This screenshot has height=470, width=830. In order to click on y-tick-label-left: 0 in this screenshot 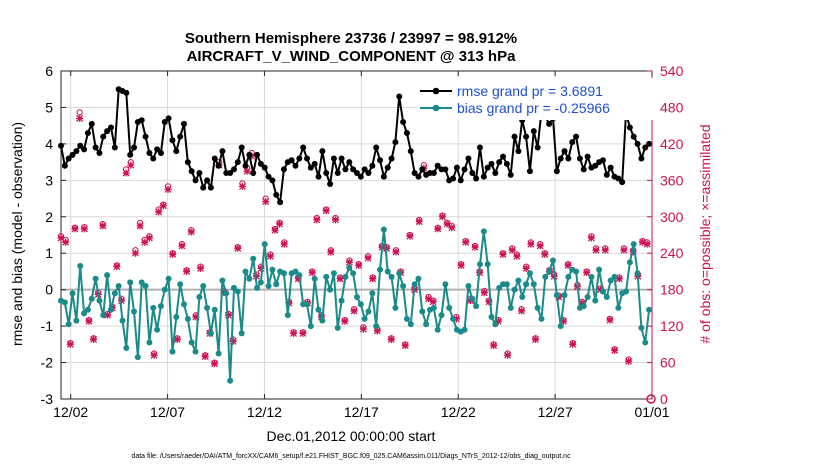, I will do `click(49, 290)`.